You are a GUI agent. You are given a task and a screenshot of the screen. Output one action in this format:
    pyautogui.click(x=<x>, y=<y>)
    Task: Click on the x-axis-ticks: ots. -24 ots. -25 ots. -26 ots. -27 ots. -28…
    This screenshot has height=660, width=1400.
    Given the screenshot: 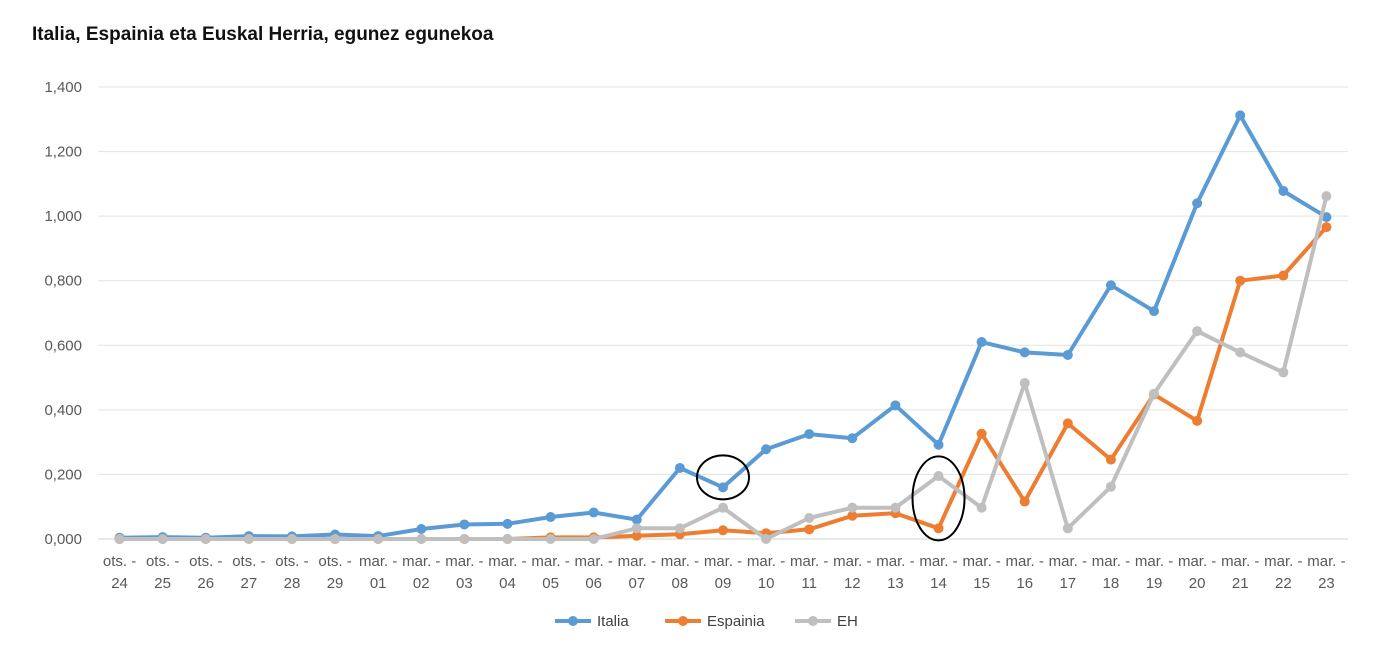 What is the action you would take?
    pyautogui.click(x=724, y=572)
    